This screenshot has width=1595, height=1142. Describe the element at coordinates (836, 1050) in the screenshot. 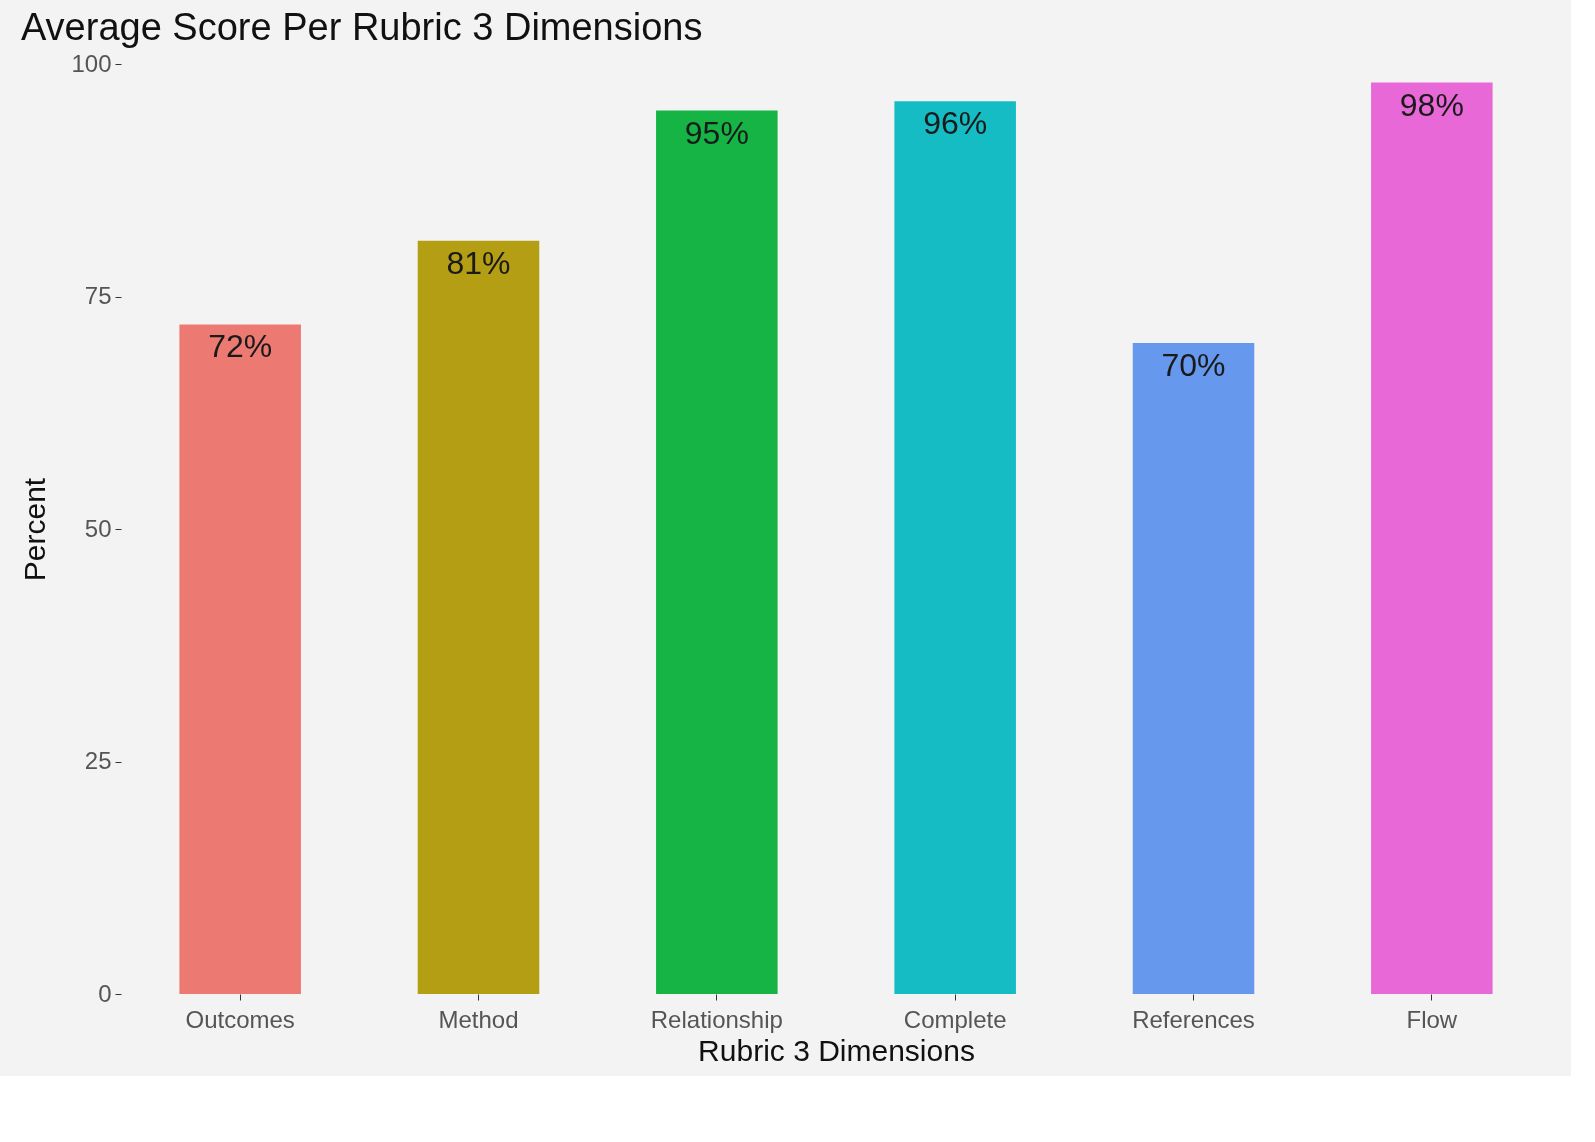

I see `x-axis-title: Rubric 3 Dimensions` at that location.